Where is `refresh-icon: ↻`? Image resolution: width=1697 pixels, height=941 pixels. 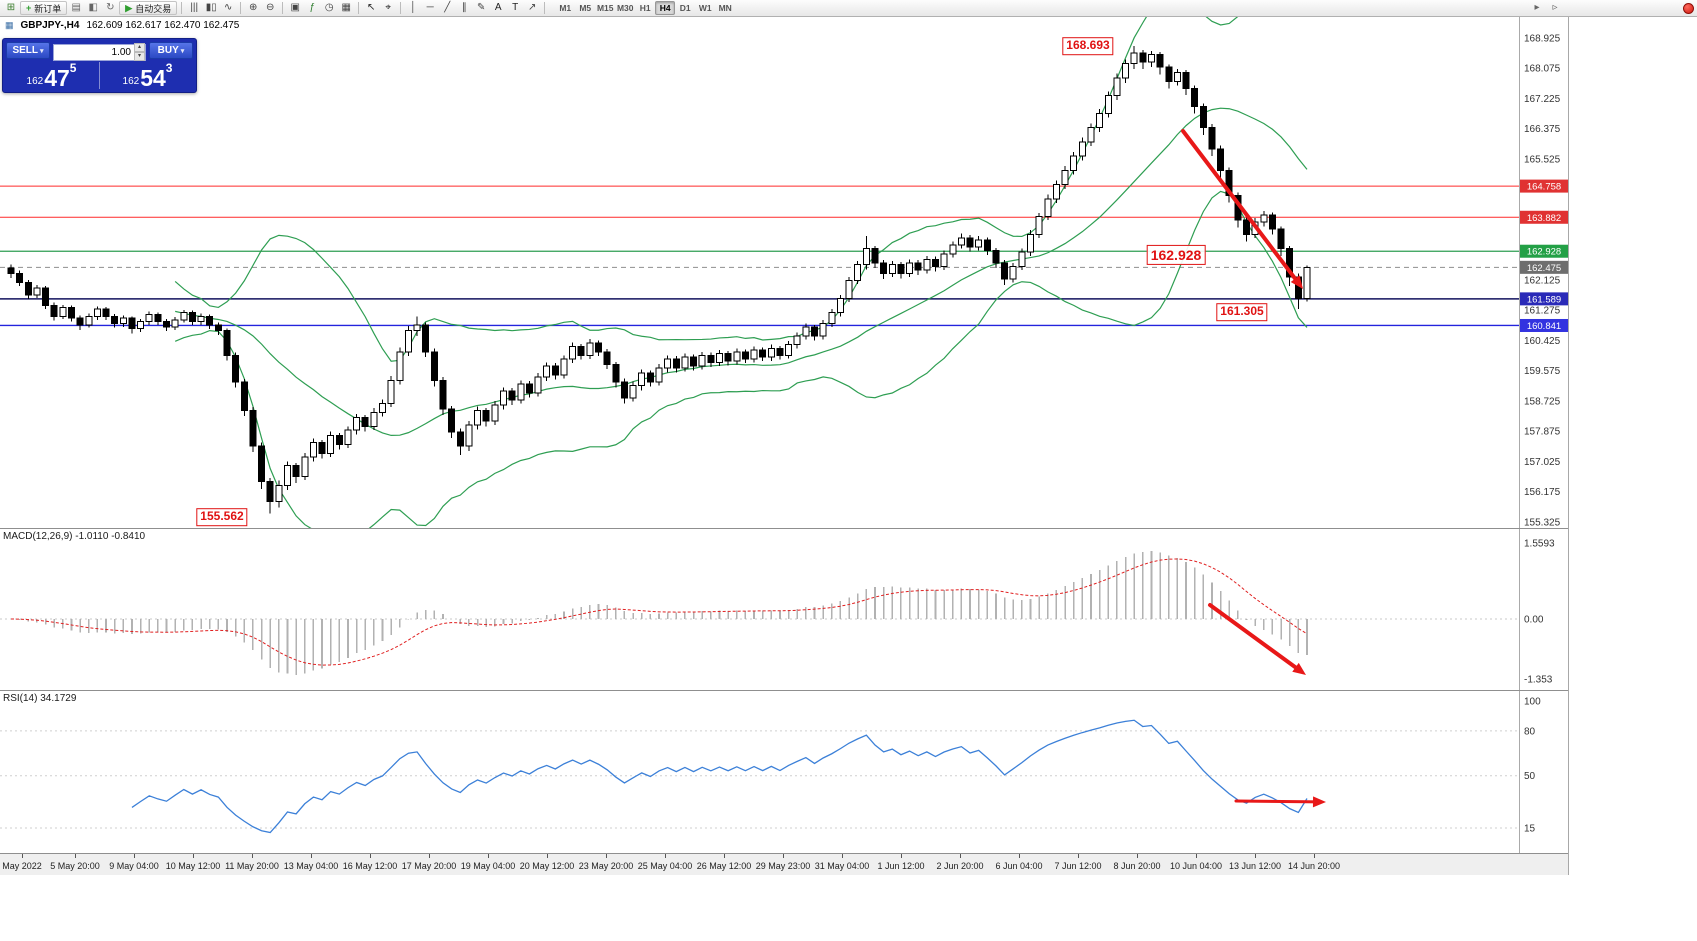 refresh-icon: ↻ is located at coordinates (110, 7).